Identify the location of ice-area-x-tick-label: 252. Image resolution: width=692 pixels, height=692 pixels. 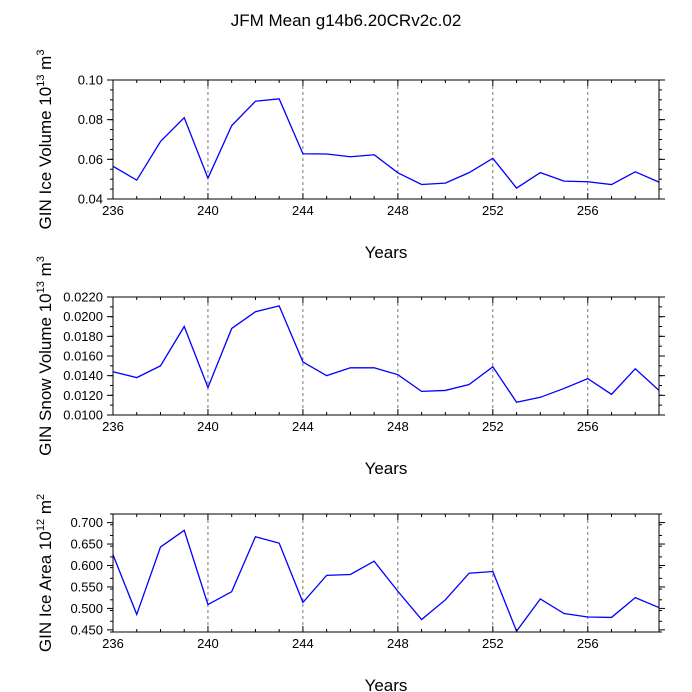
(493, 643).